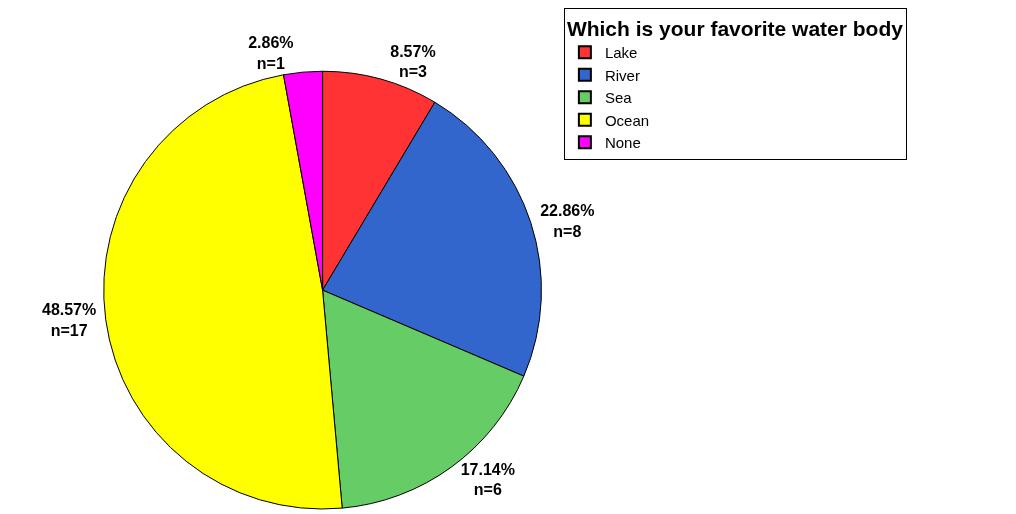 Image resolution: width=1016 pixels, height=514 pixels. What do you see at coordinates (618, 98) in the screenshot?
I see `legend-label: Sea` at bounding box center [618, 98].